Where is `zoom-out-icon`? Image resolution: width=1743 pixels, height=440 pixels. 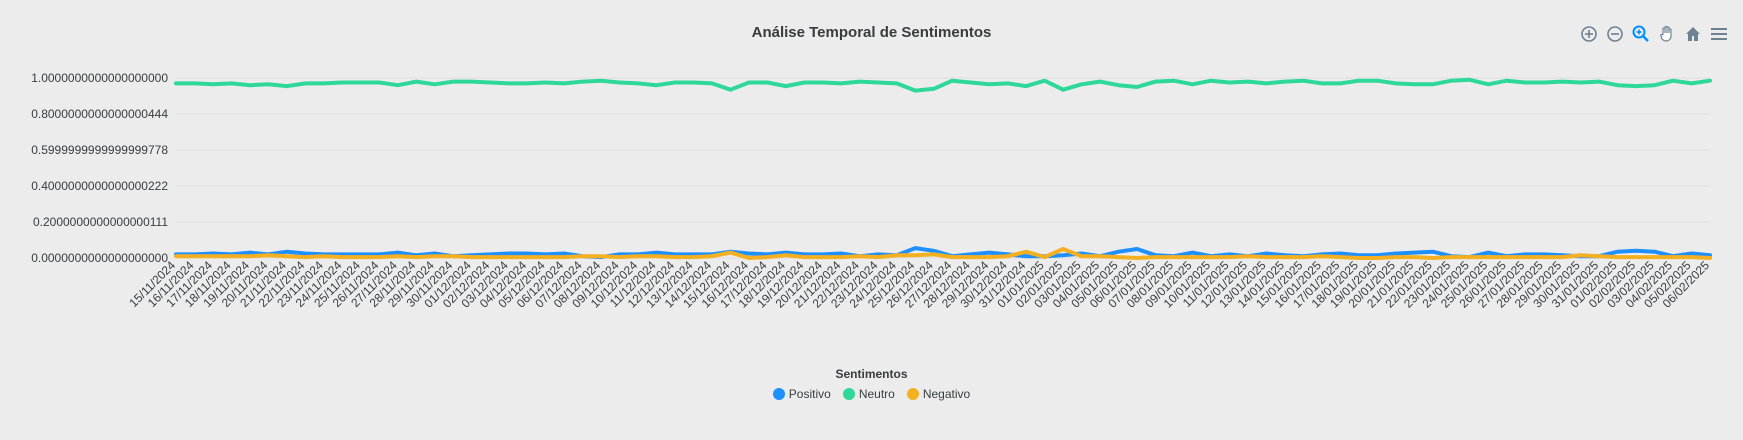
zoom-out-icon is located at coordinates (1615, 34).